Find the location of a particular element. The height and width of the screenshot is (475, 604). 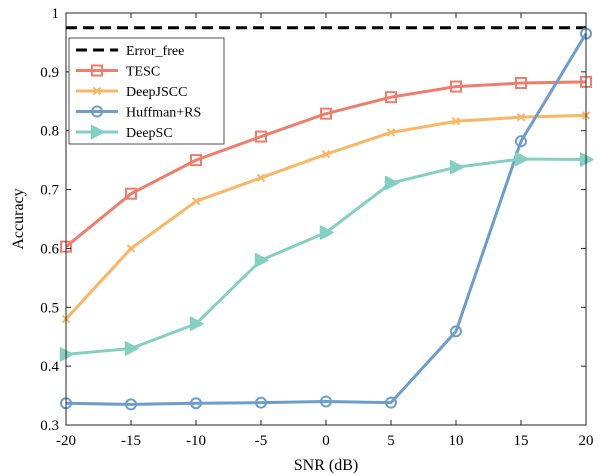

y-tick-label: 0.5 is located at coordinates (49, 308).